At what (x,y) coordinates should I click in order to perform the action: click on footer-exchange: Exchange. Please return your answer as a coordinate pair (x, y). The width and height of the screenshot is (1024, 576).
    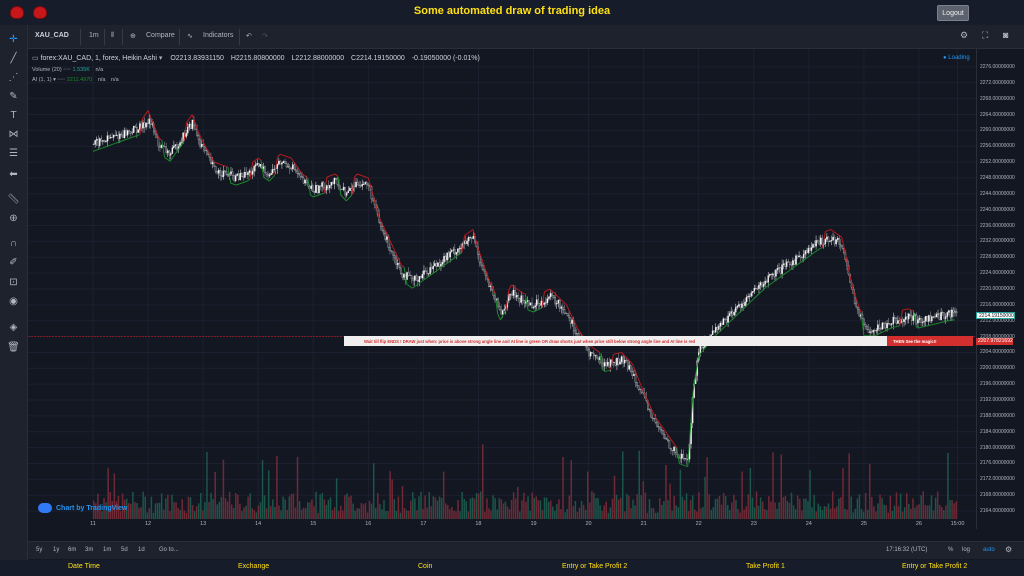
    Looking at the image, I should click on (254, 566).